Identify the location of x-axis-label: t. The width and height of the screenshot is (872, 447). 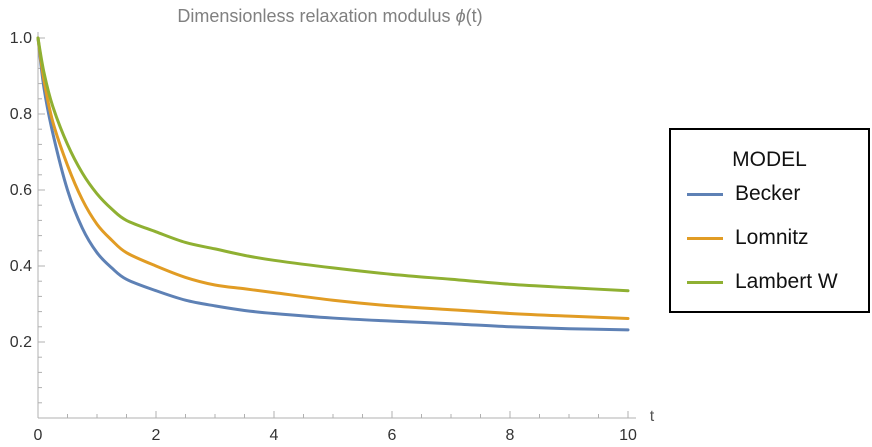
(652, 416).